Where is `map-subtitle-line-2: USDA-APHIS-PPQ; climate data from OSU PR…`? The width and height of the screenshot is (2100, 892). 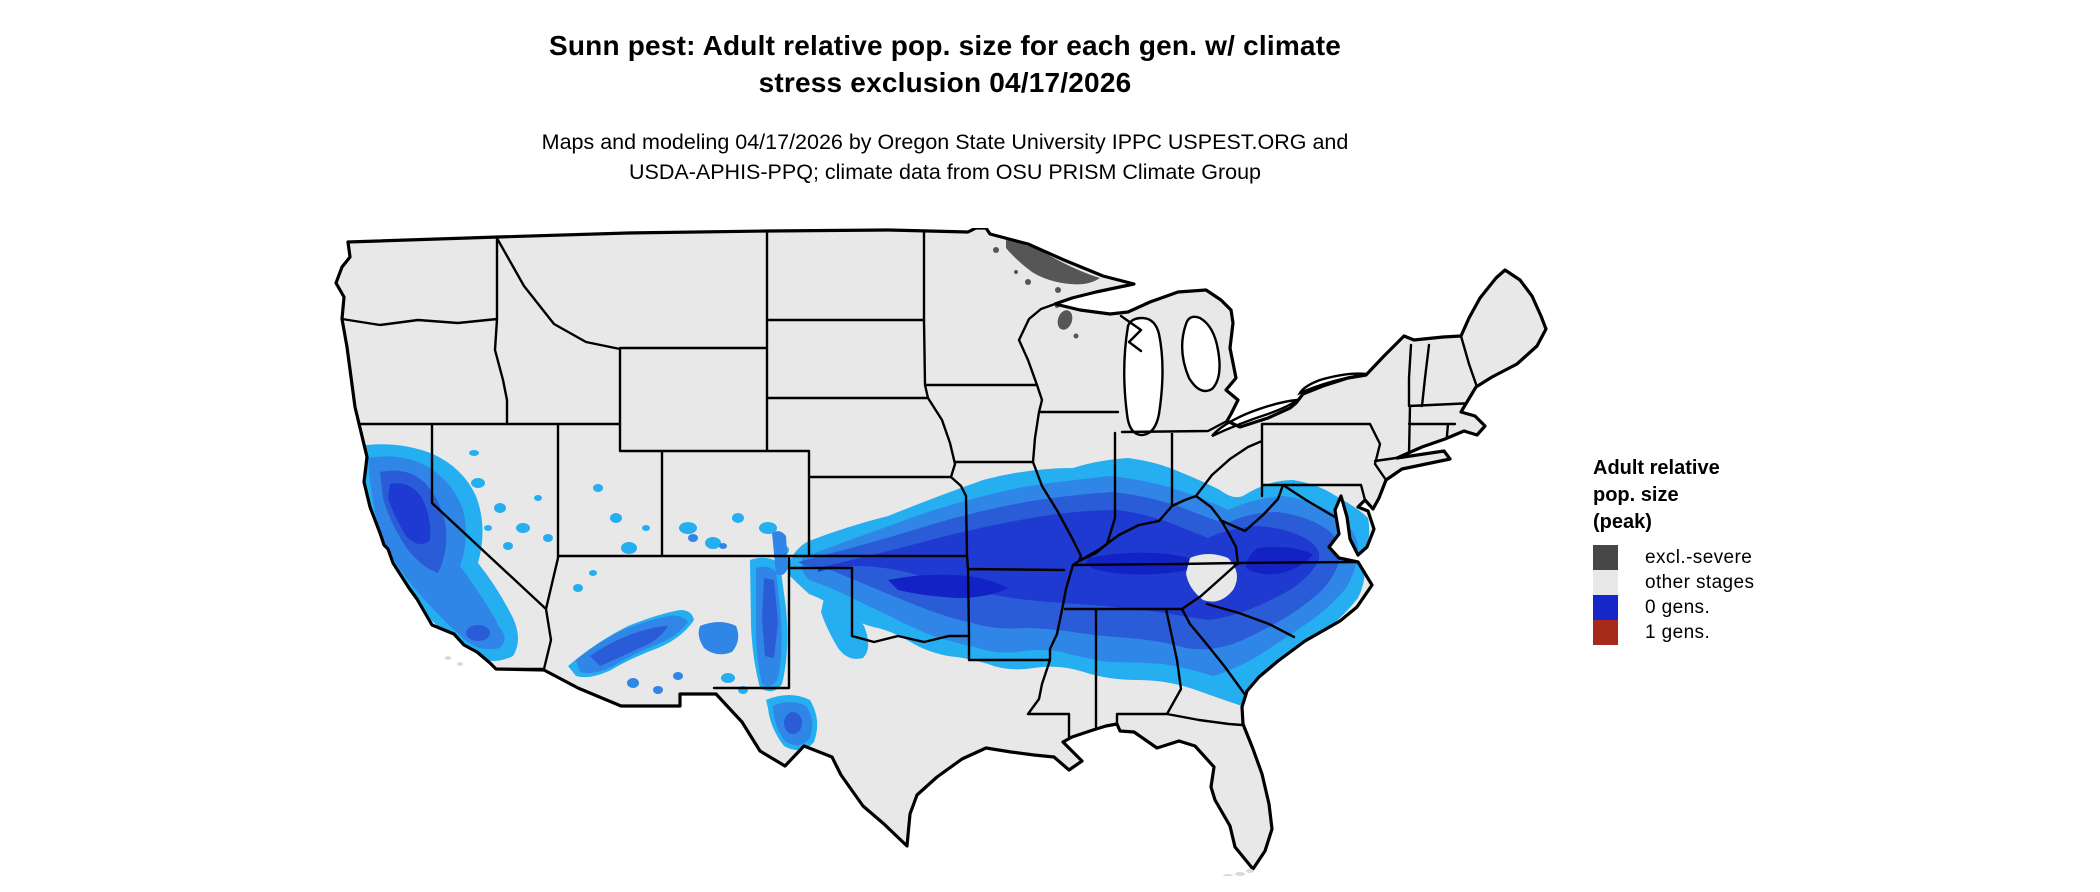
map-subtitle-line-2: USDA-APHIS-PPQ; climate data from OSU PR… is located at coordinates (945, 172).